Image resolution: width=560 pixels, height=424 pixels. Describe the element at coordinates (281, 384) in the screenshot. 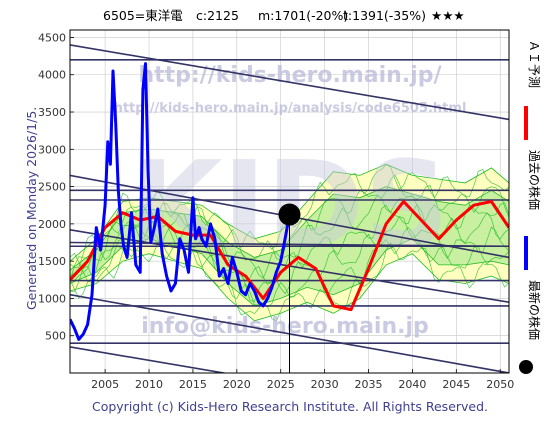

I see `x-tick-label: 2025` at that location.